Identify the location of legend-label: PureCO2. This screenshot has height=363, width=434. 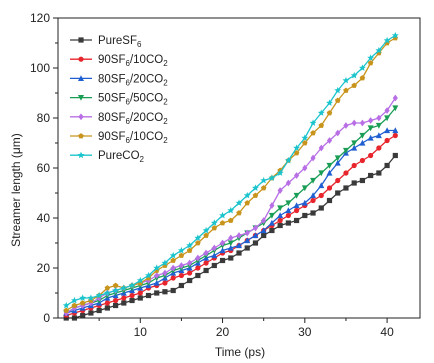
(121, 157).